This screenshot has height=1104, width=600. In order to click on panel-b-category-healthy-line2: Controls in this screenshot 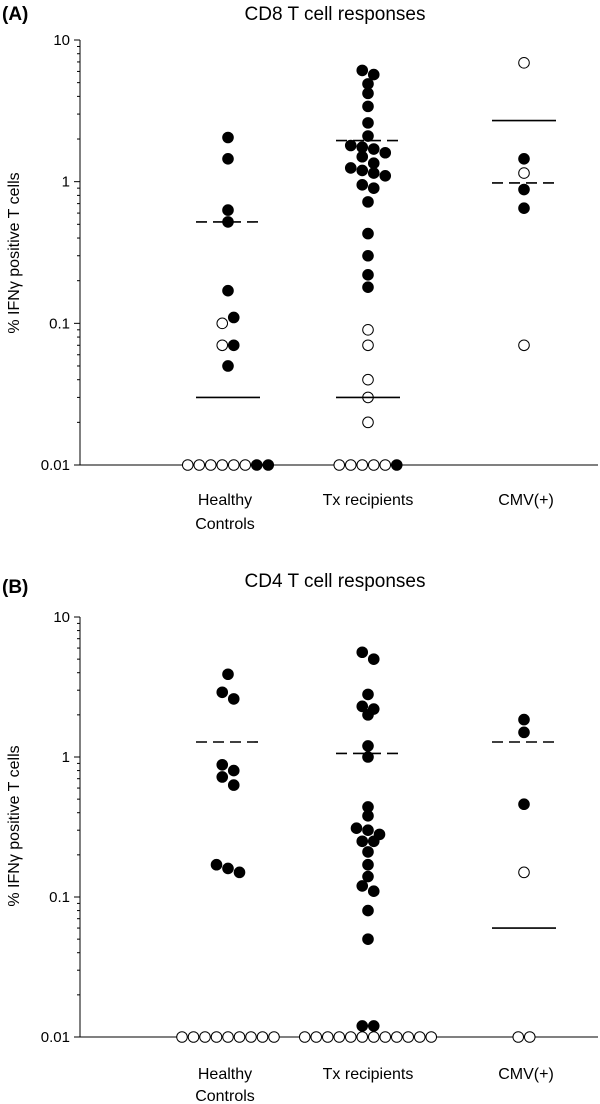, I will do `click(225, 1096)`.